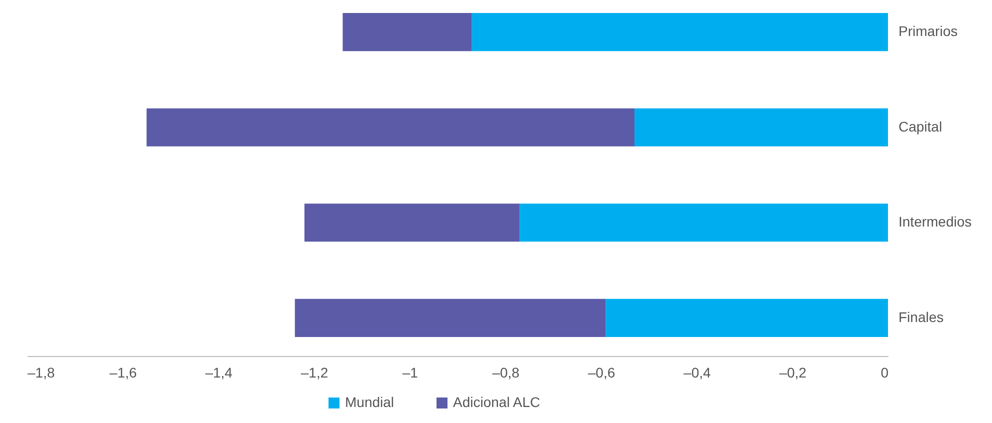 The height and width of the screenshot is (423, 992). What do you see at coordinates (506, 372) in the screenshot?
I see `x-tick-label: –0,8` at bounding box center [506, 372].